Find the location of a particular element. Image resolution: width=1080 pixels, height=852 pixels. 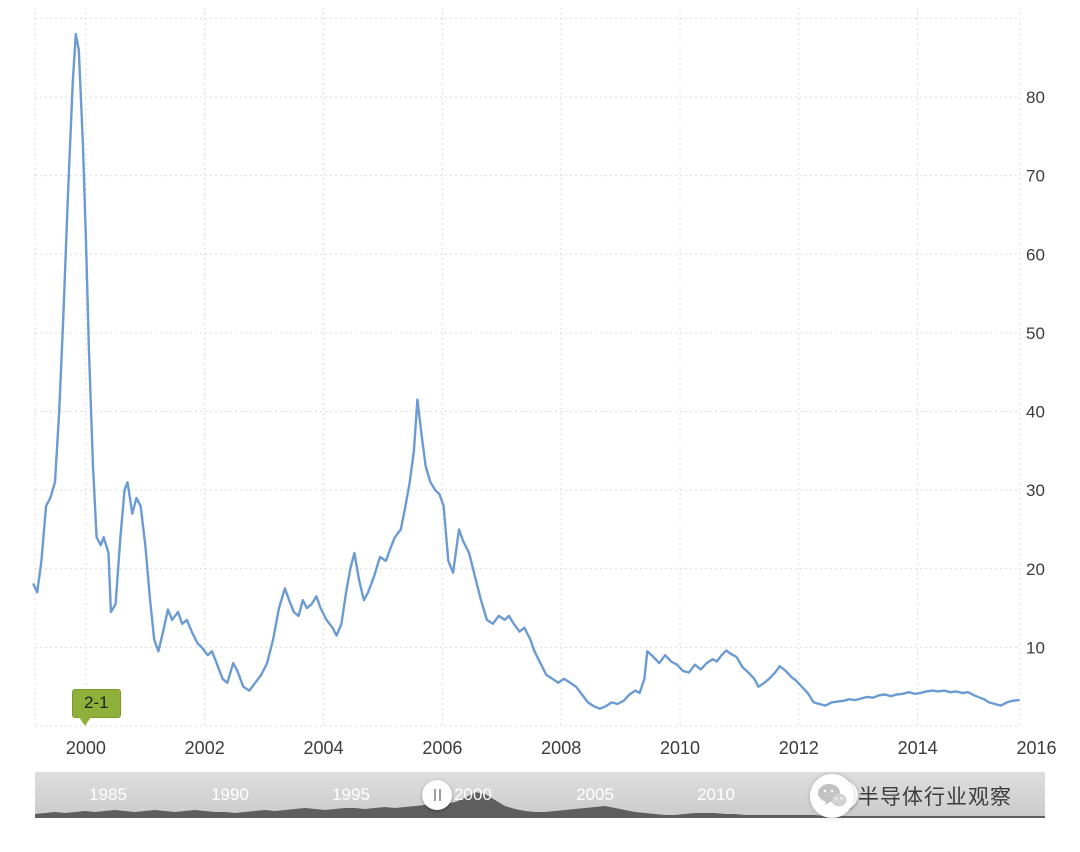

y-tick-label: 10 is located at coordinates (1035, 647).